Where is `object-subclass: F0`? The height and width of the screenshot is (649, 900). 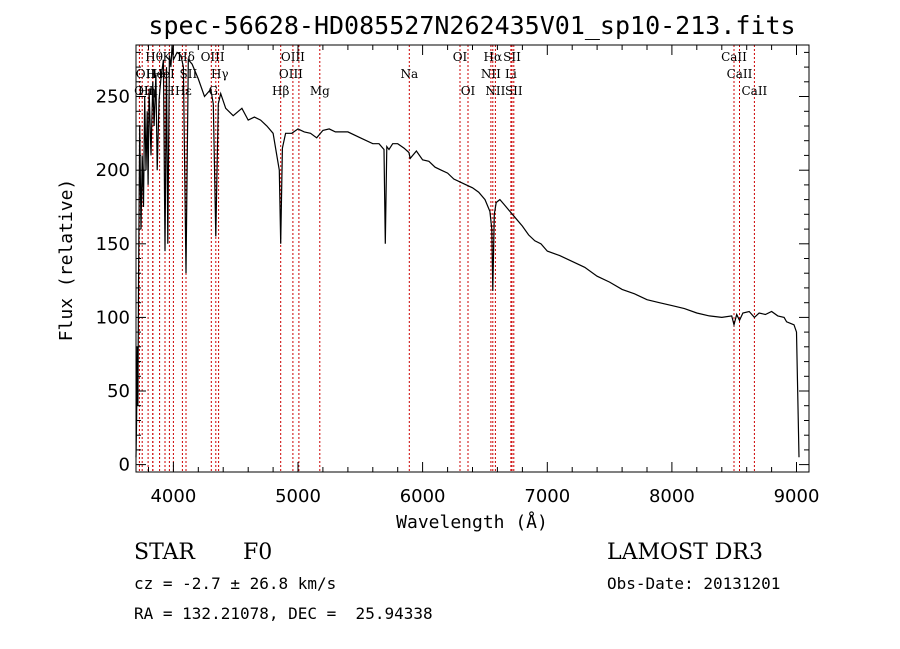 object-subclass: F0 is located at coordinates (258, 552).